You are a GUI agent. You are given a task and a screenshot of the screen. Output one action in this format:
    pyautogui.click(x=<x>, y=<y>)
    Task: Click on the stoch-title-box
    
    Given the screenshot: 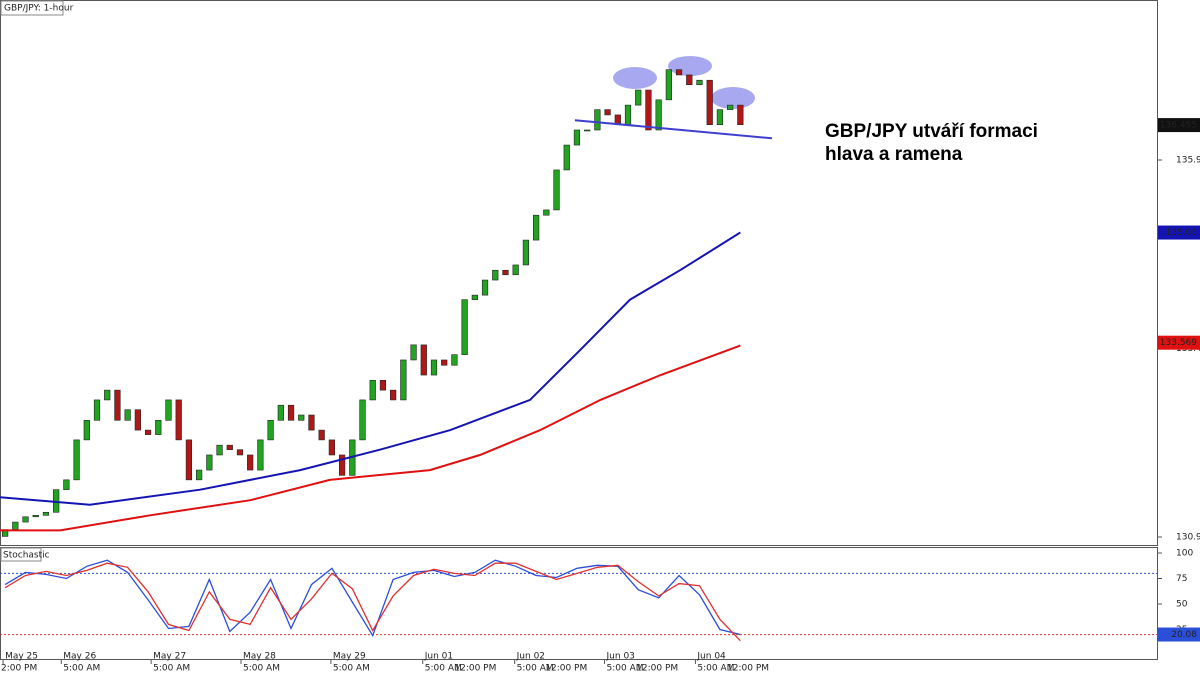 What is the action you would take?
    pyautogui.click(x=21, y=554)
    